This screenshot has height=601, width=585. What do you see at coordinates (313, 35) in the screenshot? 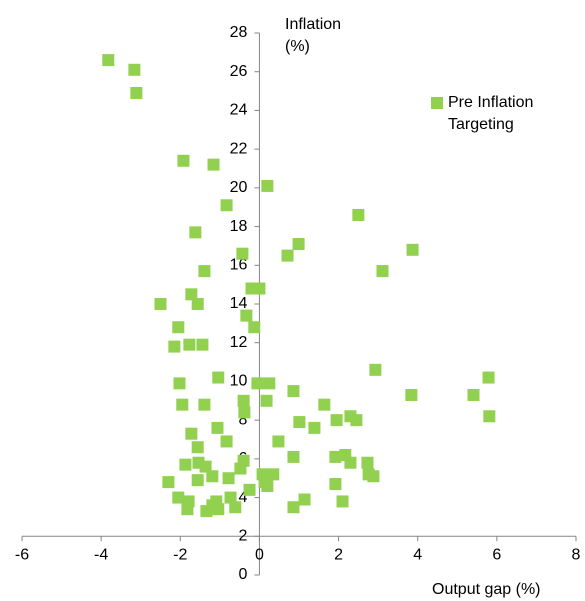
I see `y-axis-title: Inflation (%)` at bounding box center [313, 35].